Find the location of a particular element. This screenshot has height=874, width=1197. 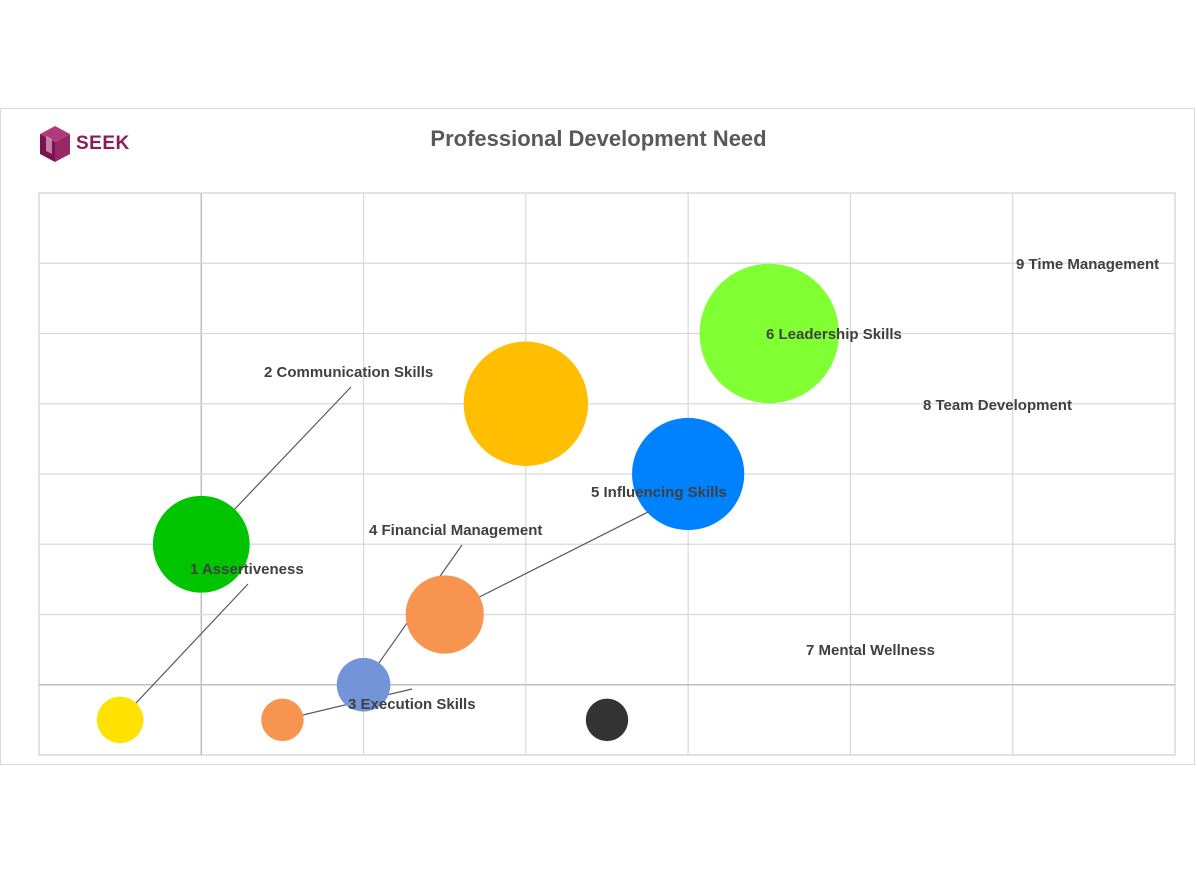

bubble-label-4: 4 Financial Management is located at coordinates (455, 530).